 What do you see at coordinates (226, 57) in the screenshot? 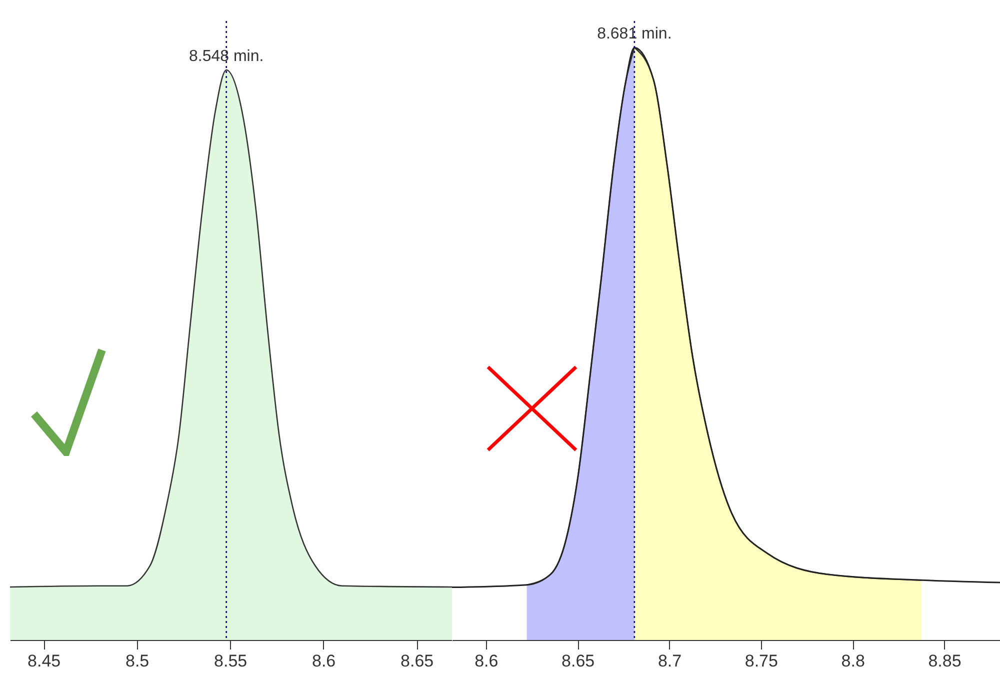
I see `ref-line-label: 8.548 min.` at bounding box center [226, 57].